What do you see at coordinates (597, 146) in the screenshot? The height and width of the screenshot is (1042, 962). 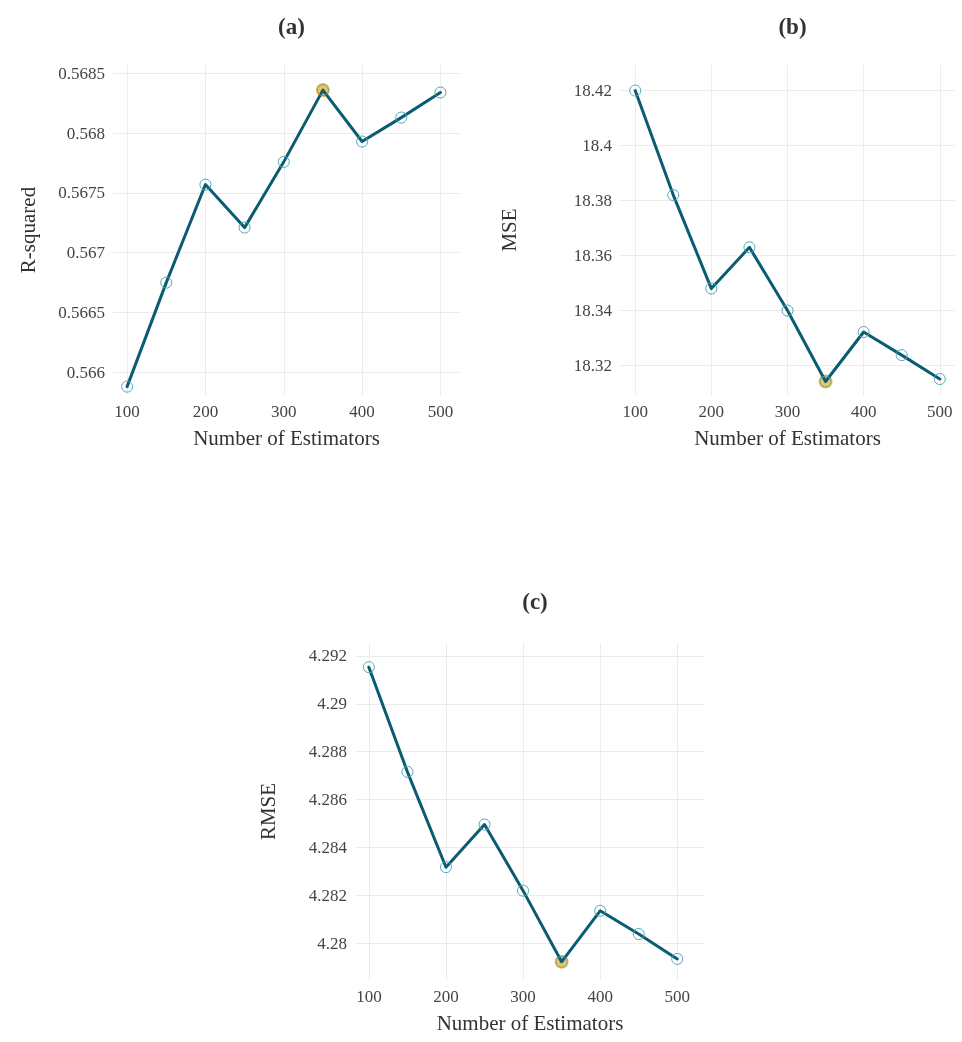 I see `y-tick-label: 18.4` at bounding box center [597, 146].